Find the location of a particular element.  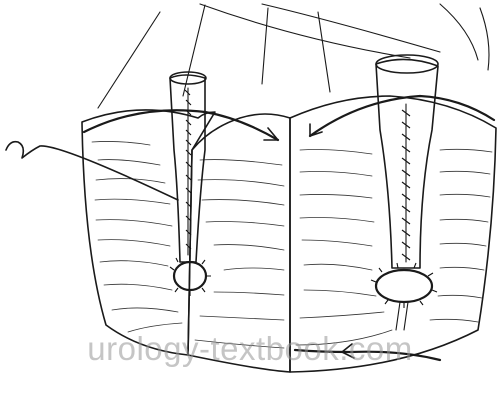

suture-needle is located at coordinates (92, 170).